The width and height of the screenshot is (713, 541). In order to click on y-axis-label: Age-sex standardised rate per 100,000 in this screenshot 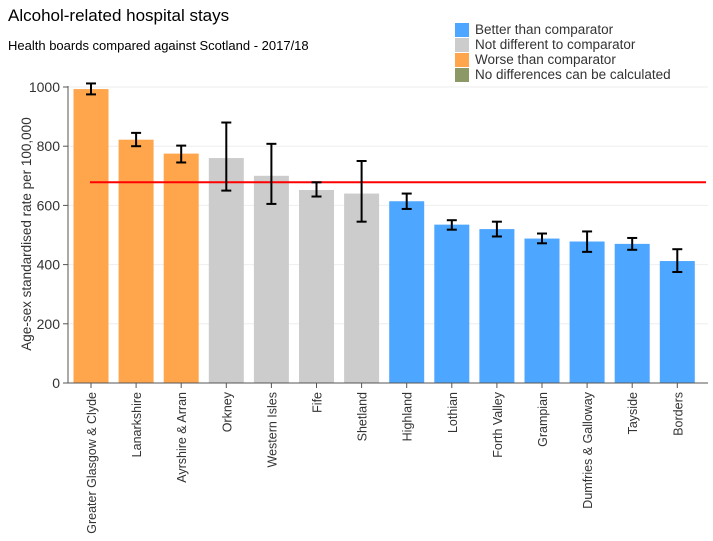, I will do `click(26, 233)`.